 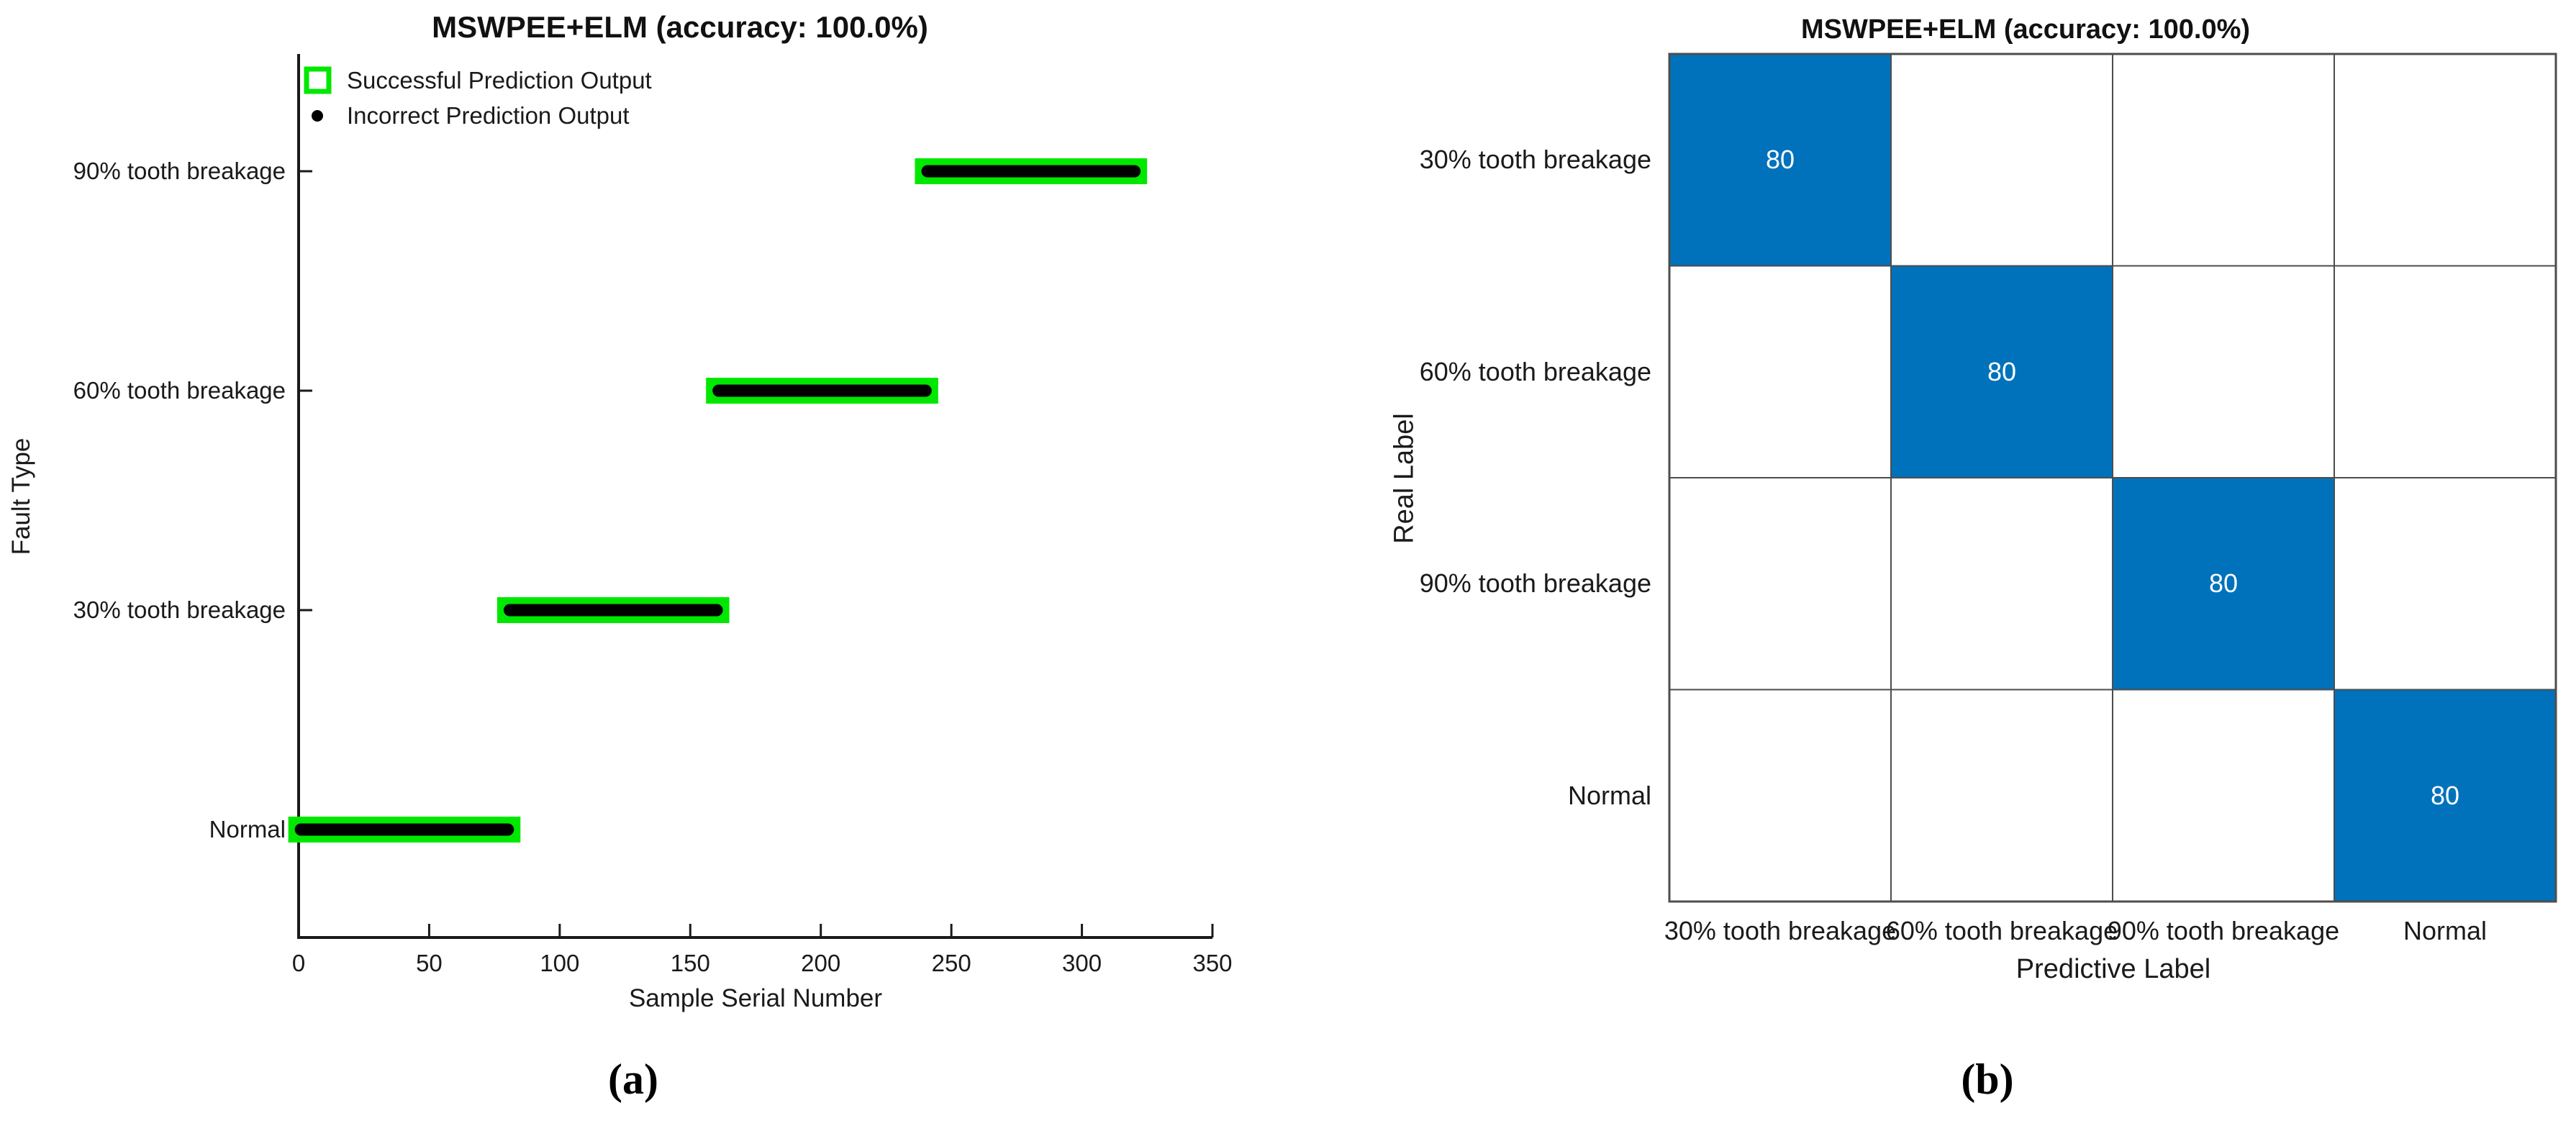 What do you see at coordinates (2113, 969) in the screenshot?
I see `panel-b-xlabel: Predictive Label` at bounding box center [2113, 969].